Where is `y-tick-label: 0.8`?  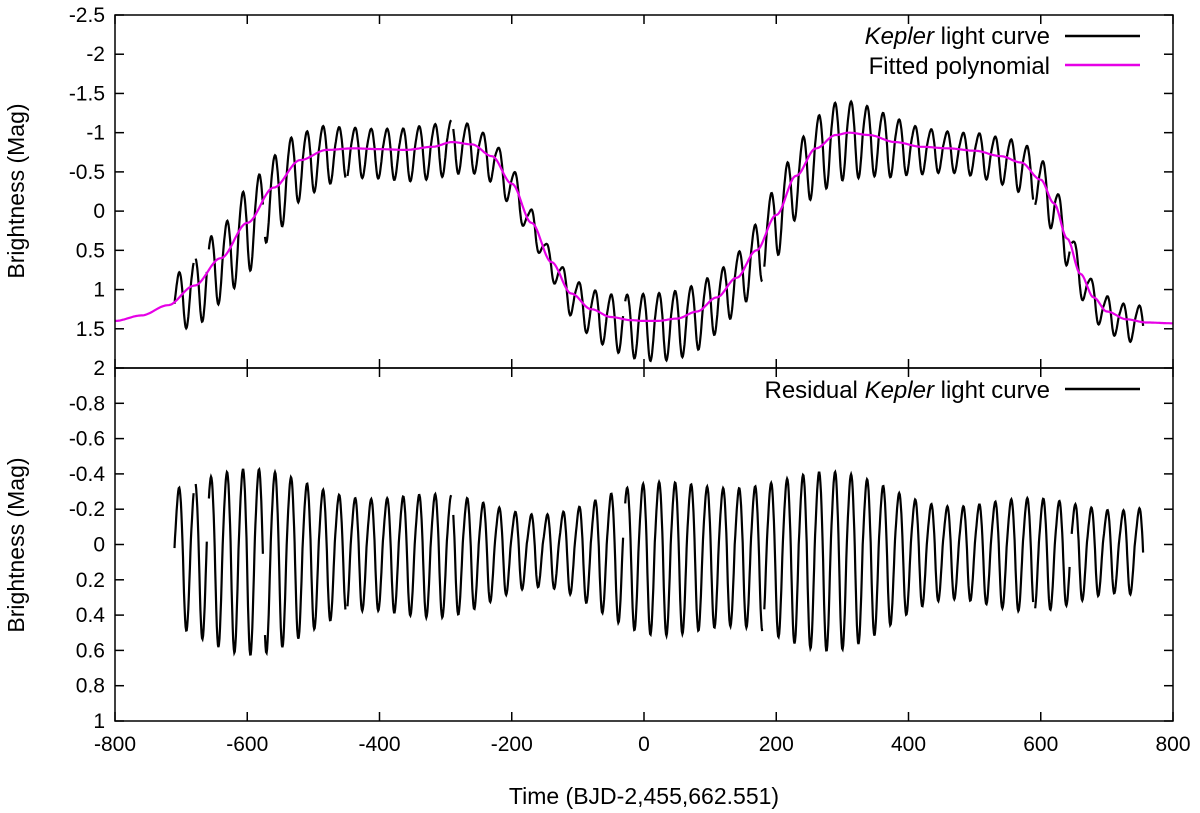
y-tick-label: 0.8 is located at coordinates (90, 686).